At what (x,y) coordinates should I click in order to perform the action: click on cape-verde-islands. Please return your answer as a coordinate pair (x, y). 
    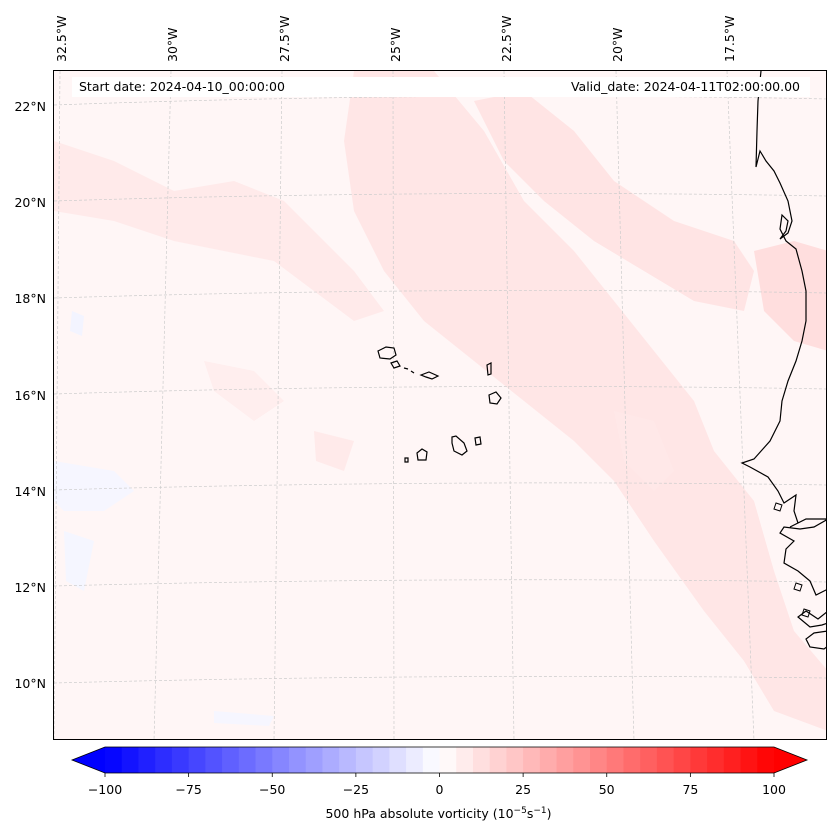
    Looking at the image, I should click on (439, 404).